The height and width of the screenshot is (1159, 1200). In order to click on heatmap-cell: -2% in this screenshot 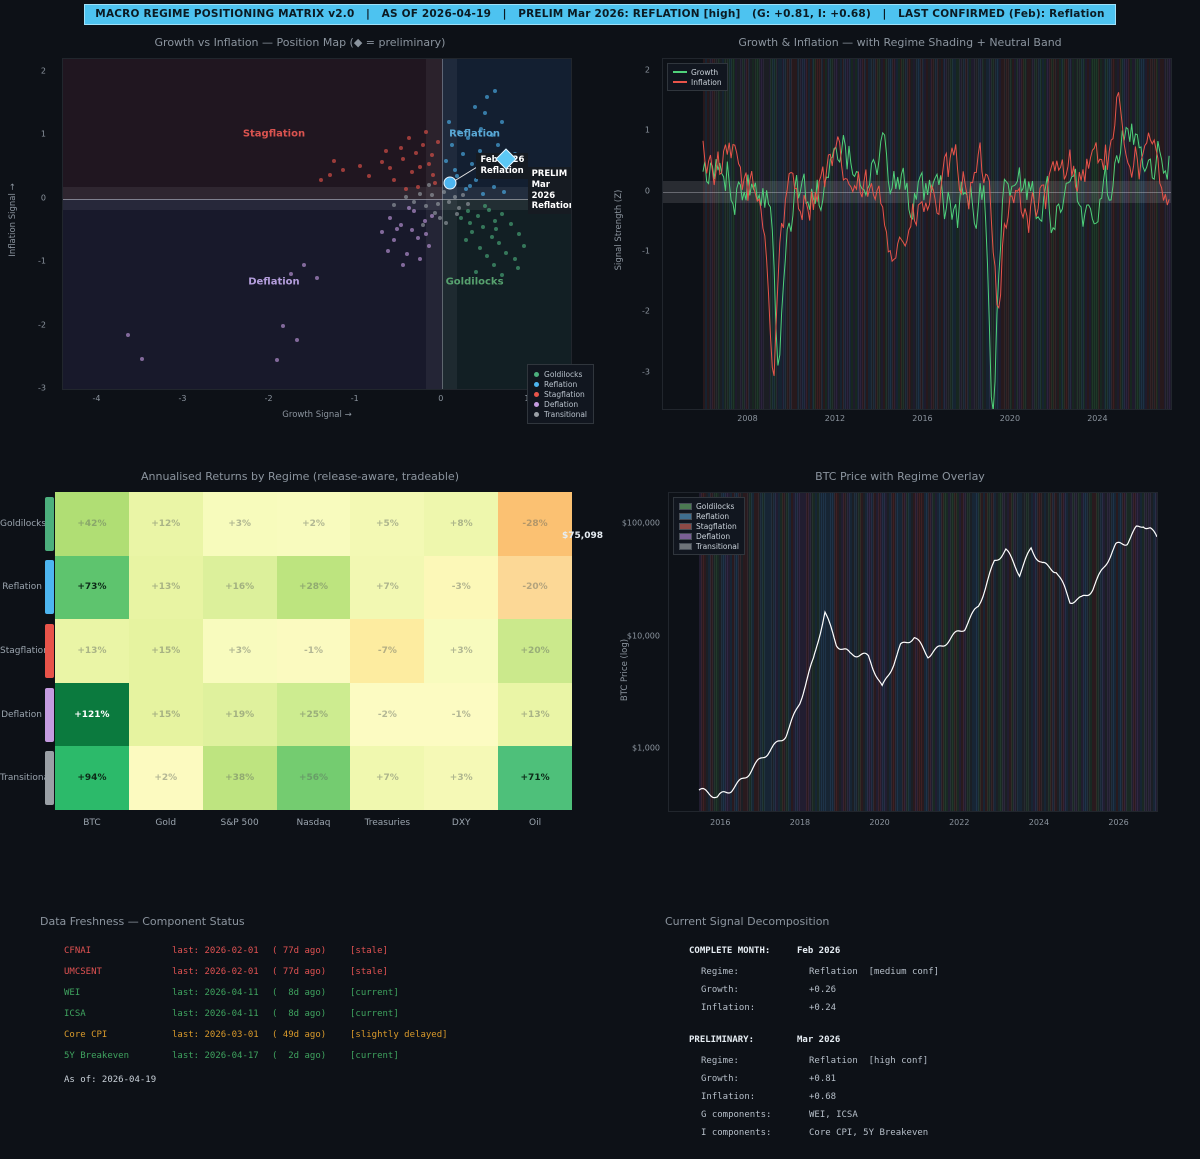, I will do `click(387, 714)`.